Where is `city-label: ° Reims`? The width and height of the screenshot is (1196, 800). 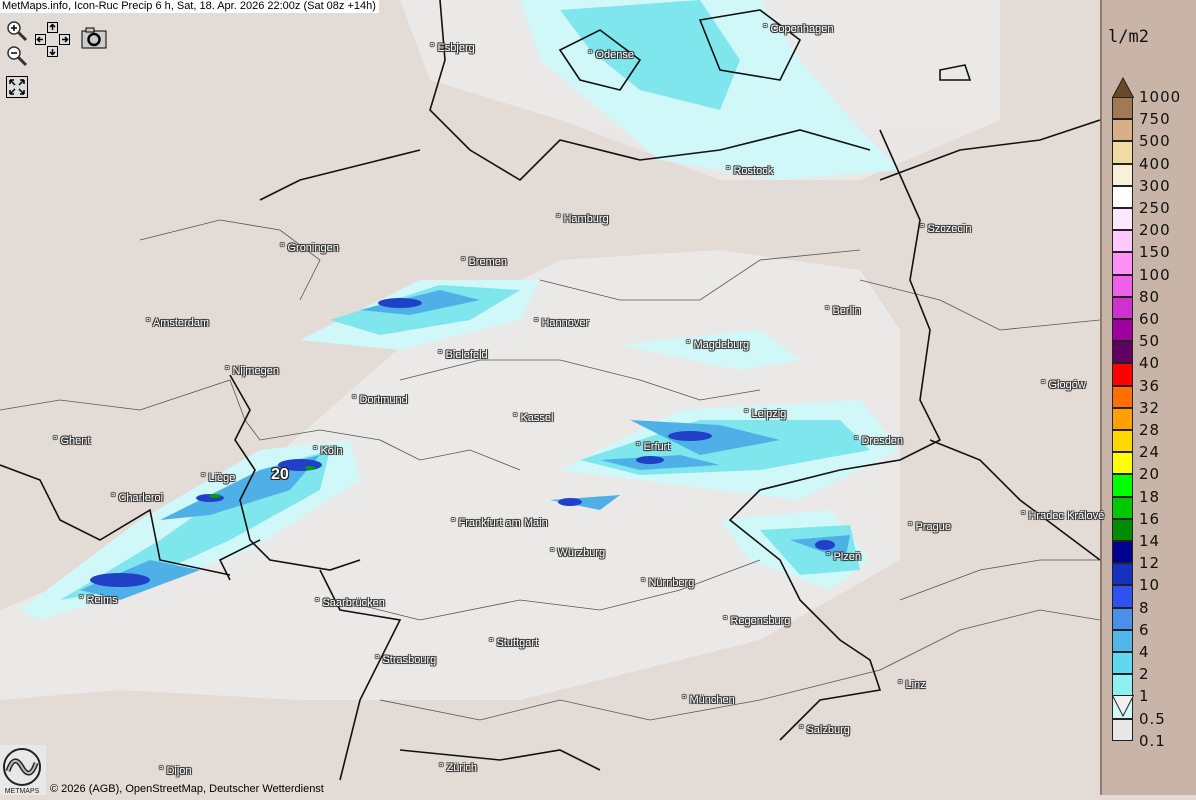 city-label: ° Reims is located at coordinates (98, 600).